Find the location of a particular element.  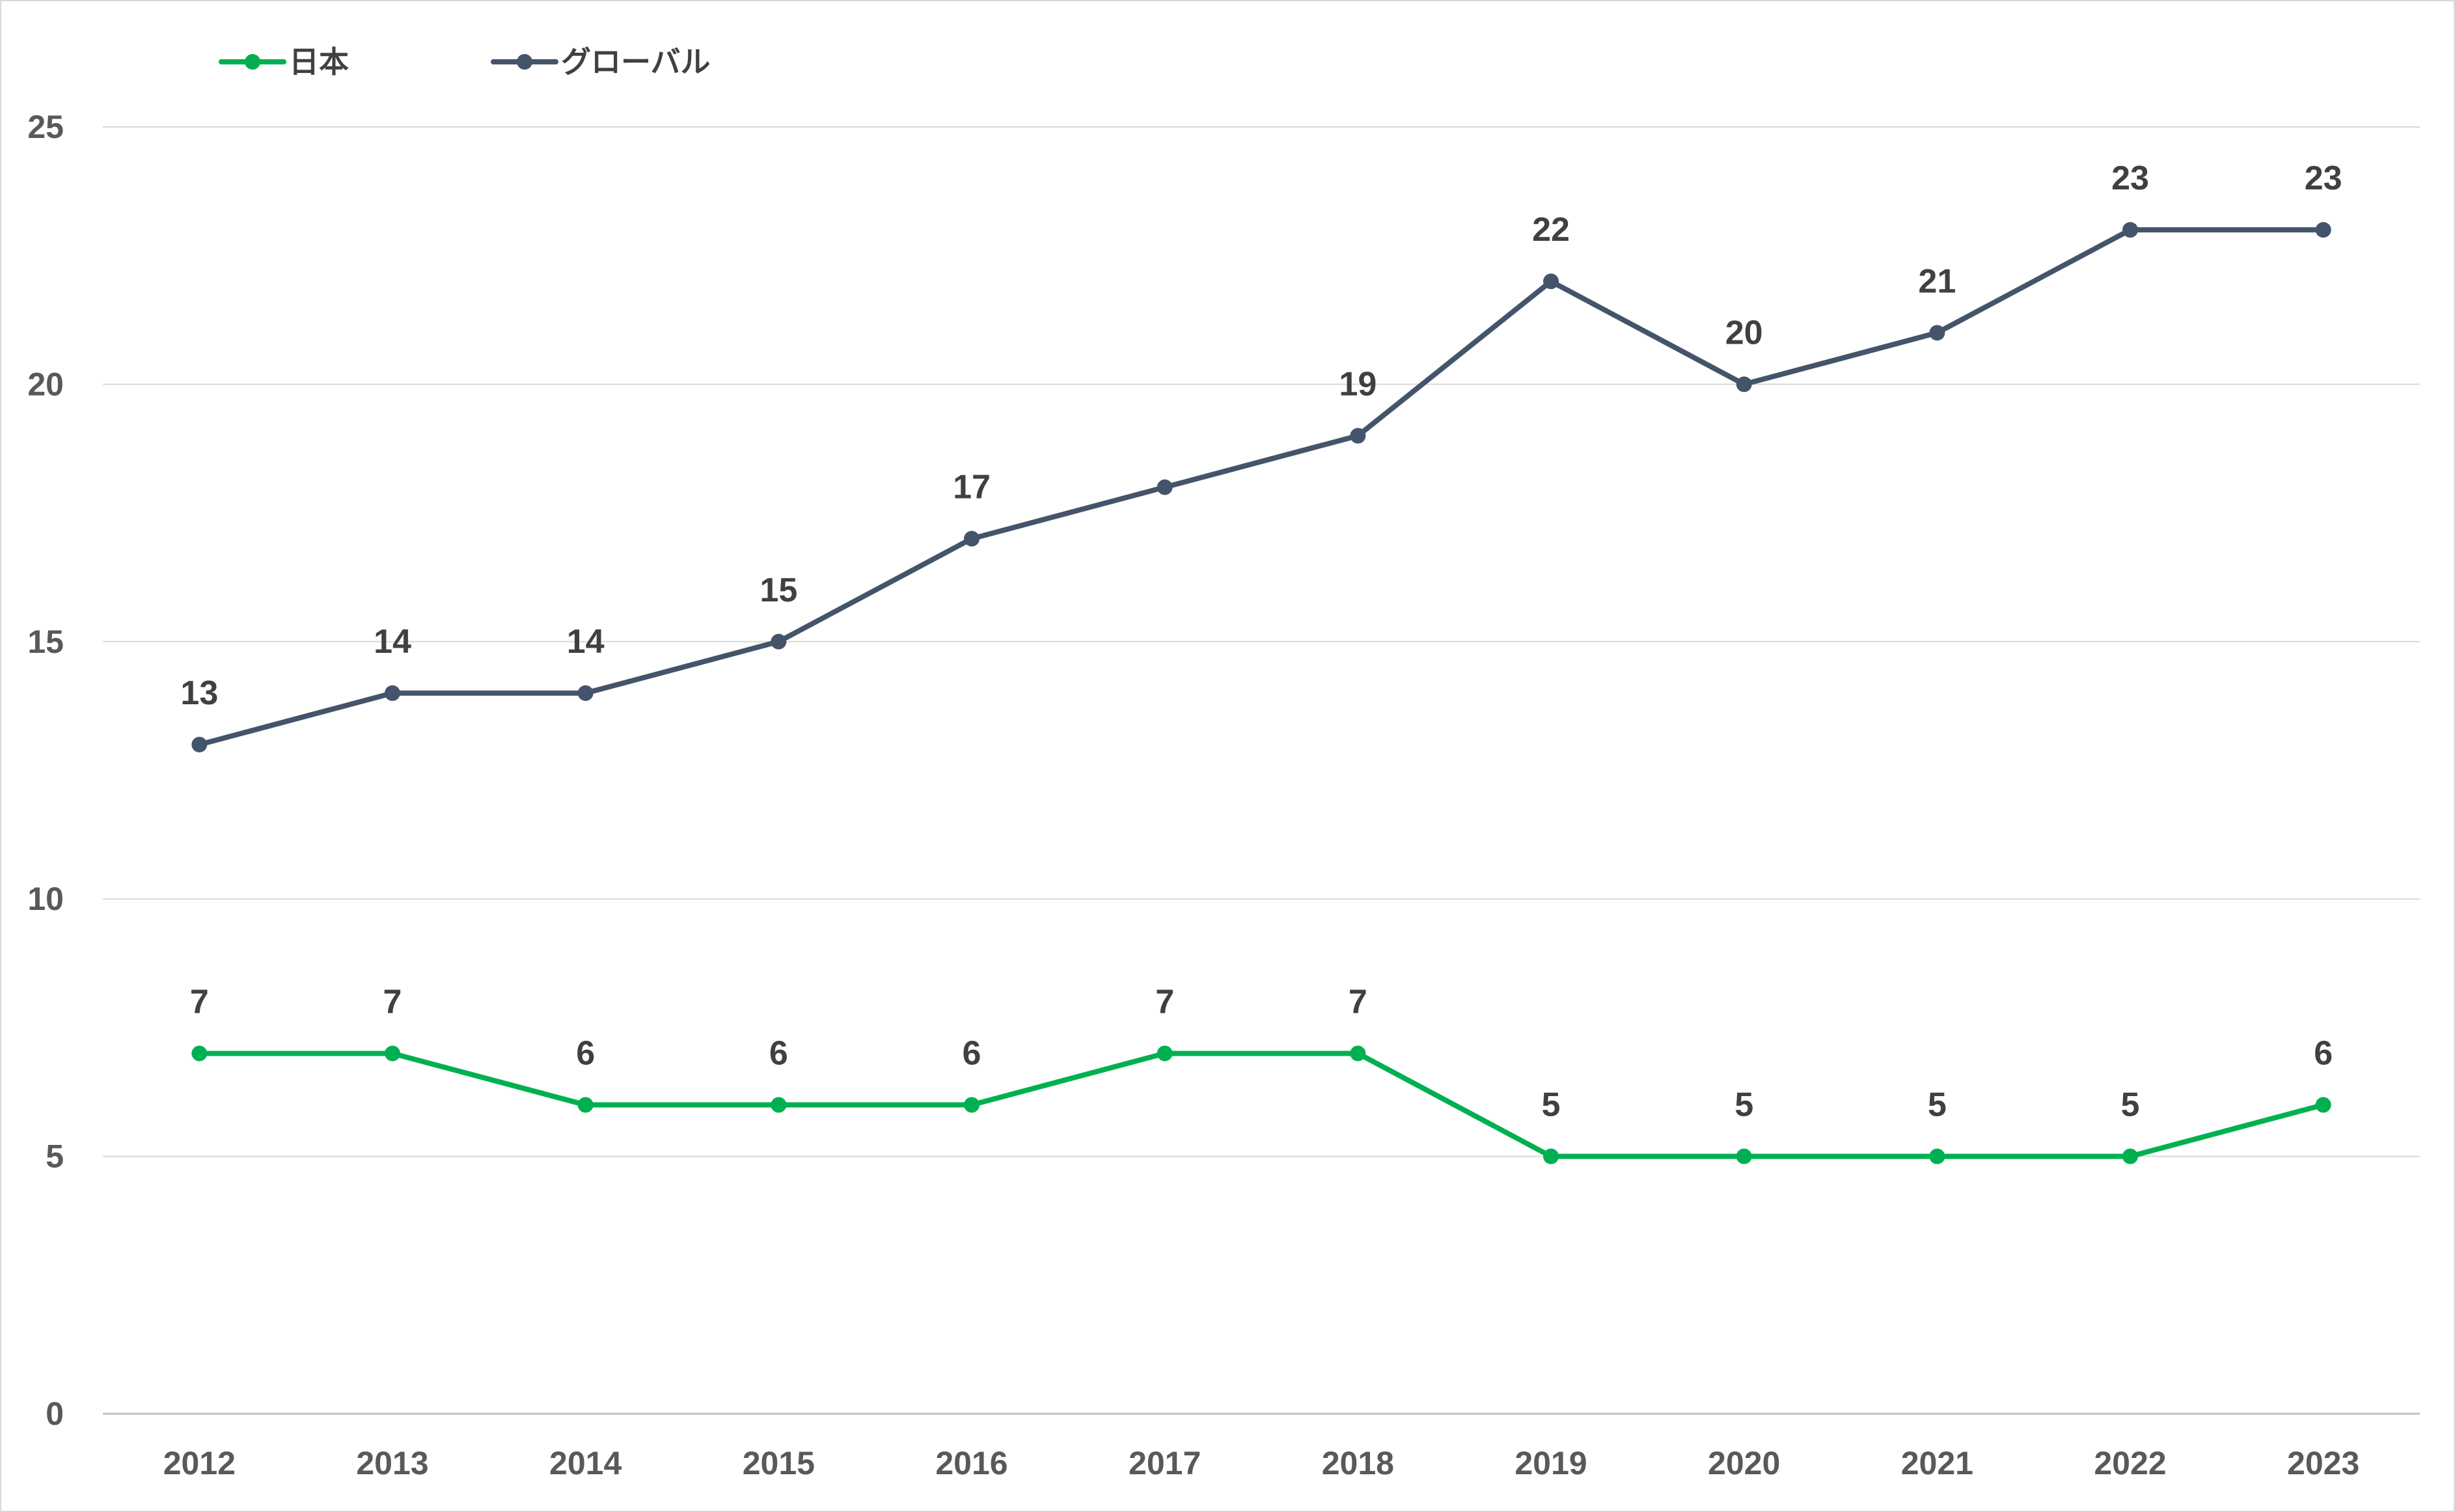

series-line is located at coordinates (1261, 1105).